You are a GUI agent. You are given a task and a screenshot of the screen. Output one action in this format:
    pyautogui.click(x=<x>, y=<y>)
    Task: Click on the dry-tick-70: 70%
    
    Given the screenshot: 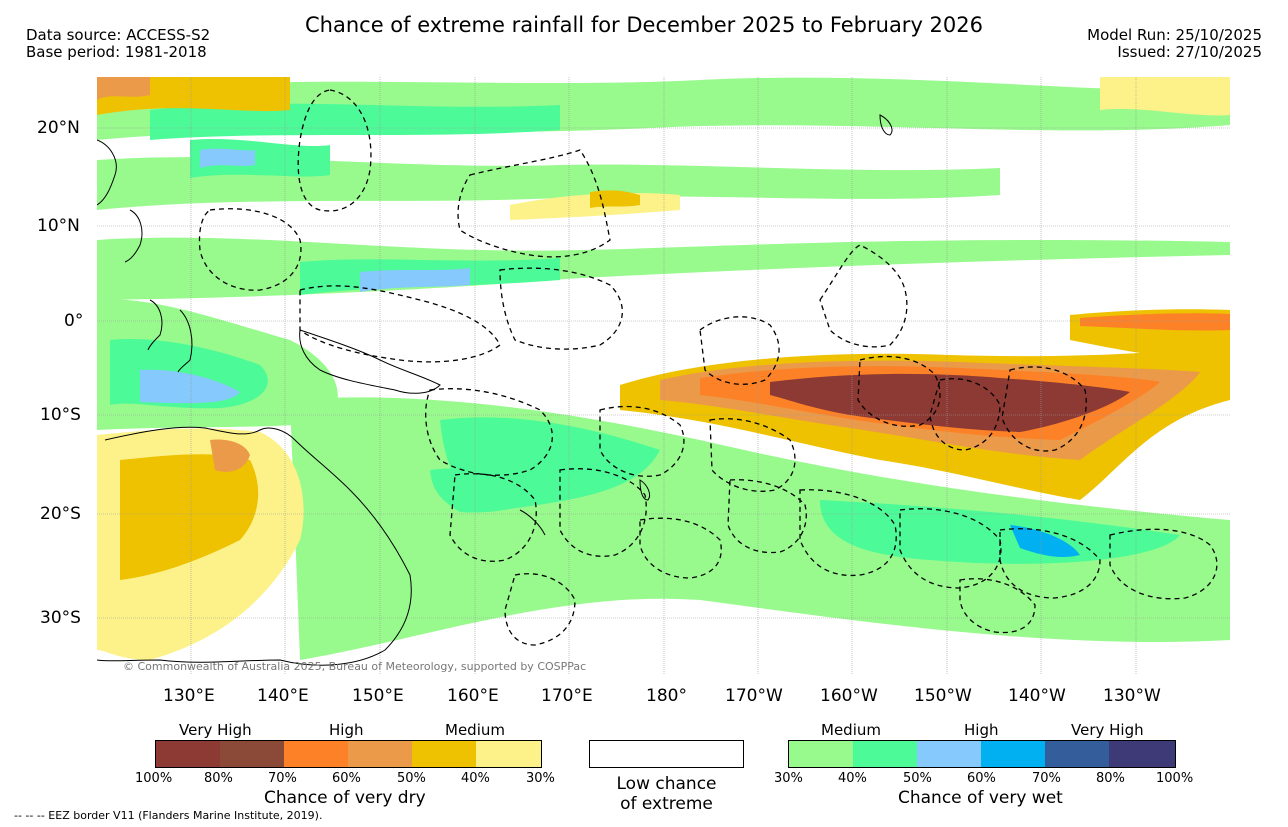 What is the action you would take?
    pyautogui.click(x=282, y=778)
    